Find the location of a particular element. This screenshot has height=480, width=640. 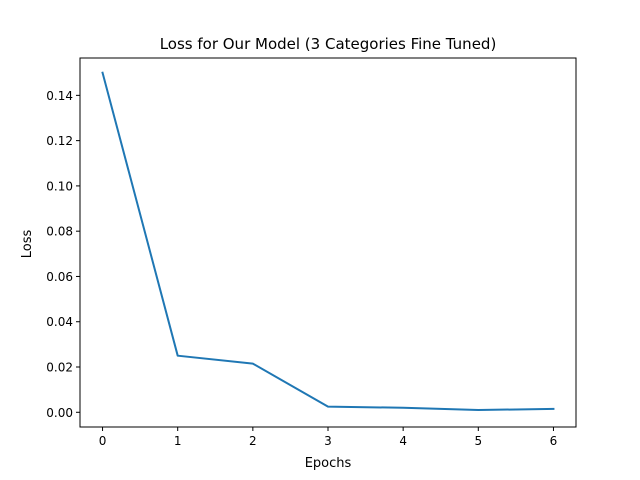

x-tick-label: 5 is located at coordinates (478, 441).